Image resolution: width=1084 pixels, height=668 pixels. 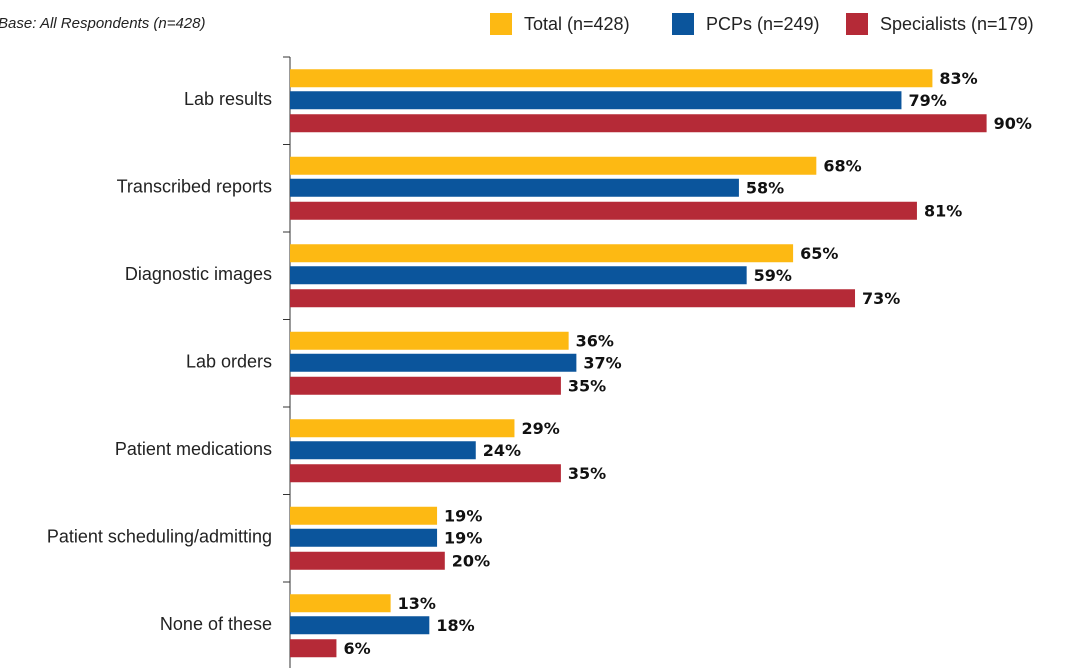 What do you see at coordinates (595, 340) in the screenshot?
I see `value-label: 36%` at bounding box center [595, 340].